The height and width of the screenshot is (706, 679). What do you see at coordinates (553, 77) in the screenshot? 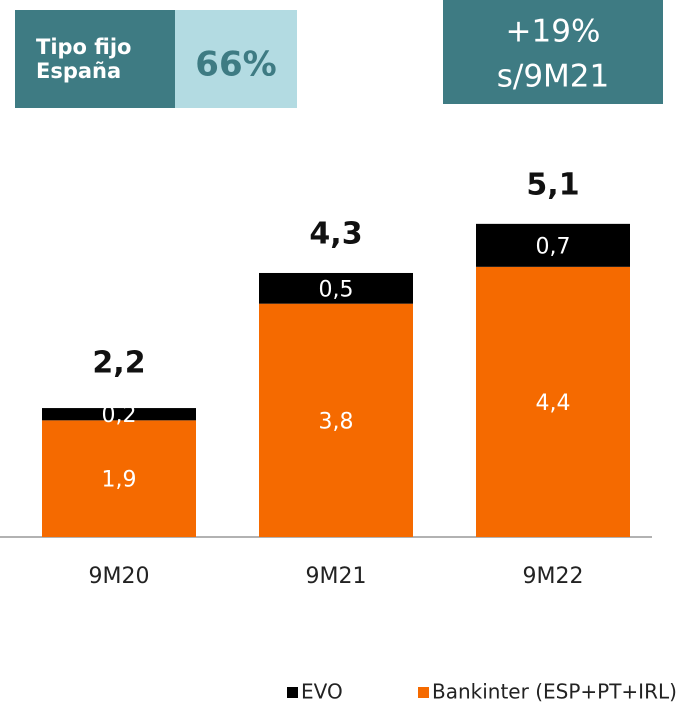
I see `annotation-text: s/9M21` at bounding box center [553, 77].